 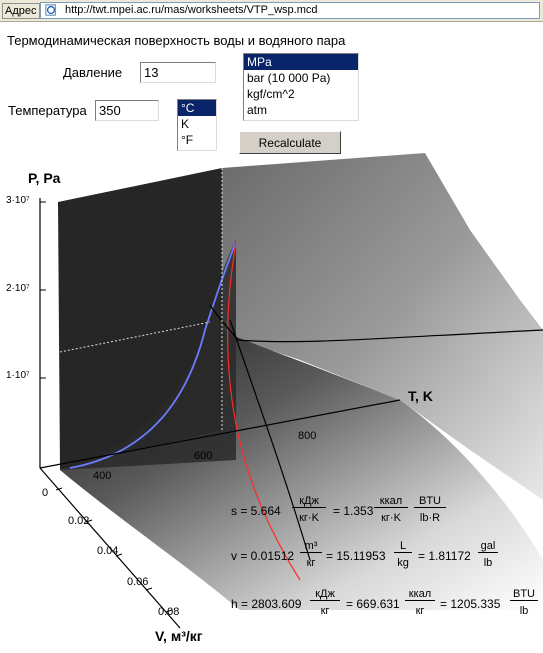 What do you see at coordinates (264, 411) in the screenshot?
I see `isobar-curve` at bounding box center [264, 411].